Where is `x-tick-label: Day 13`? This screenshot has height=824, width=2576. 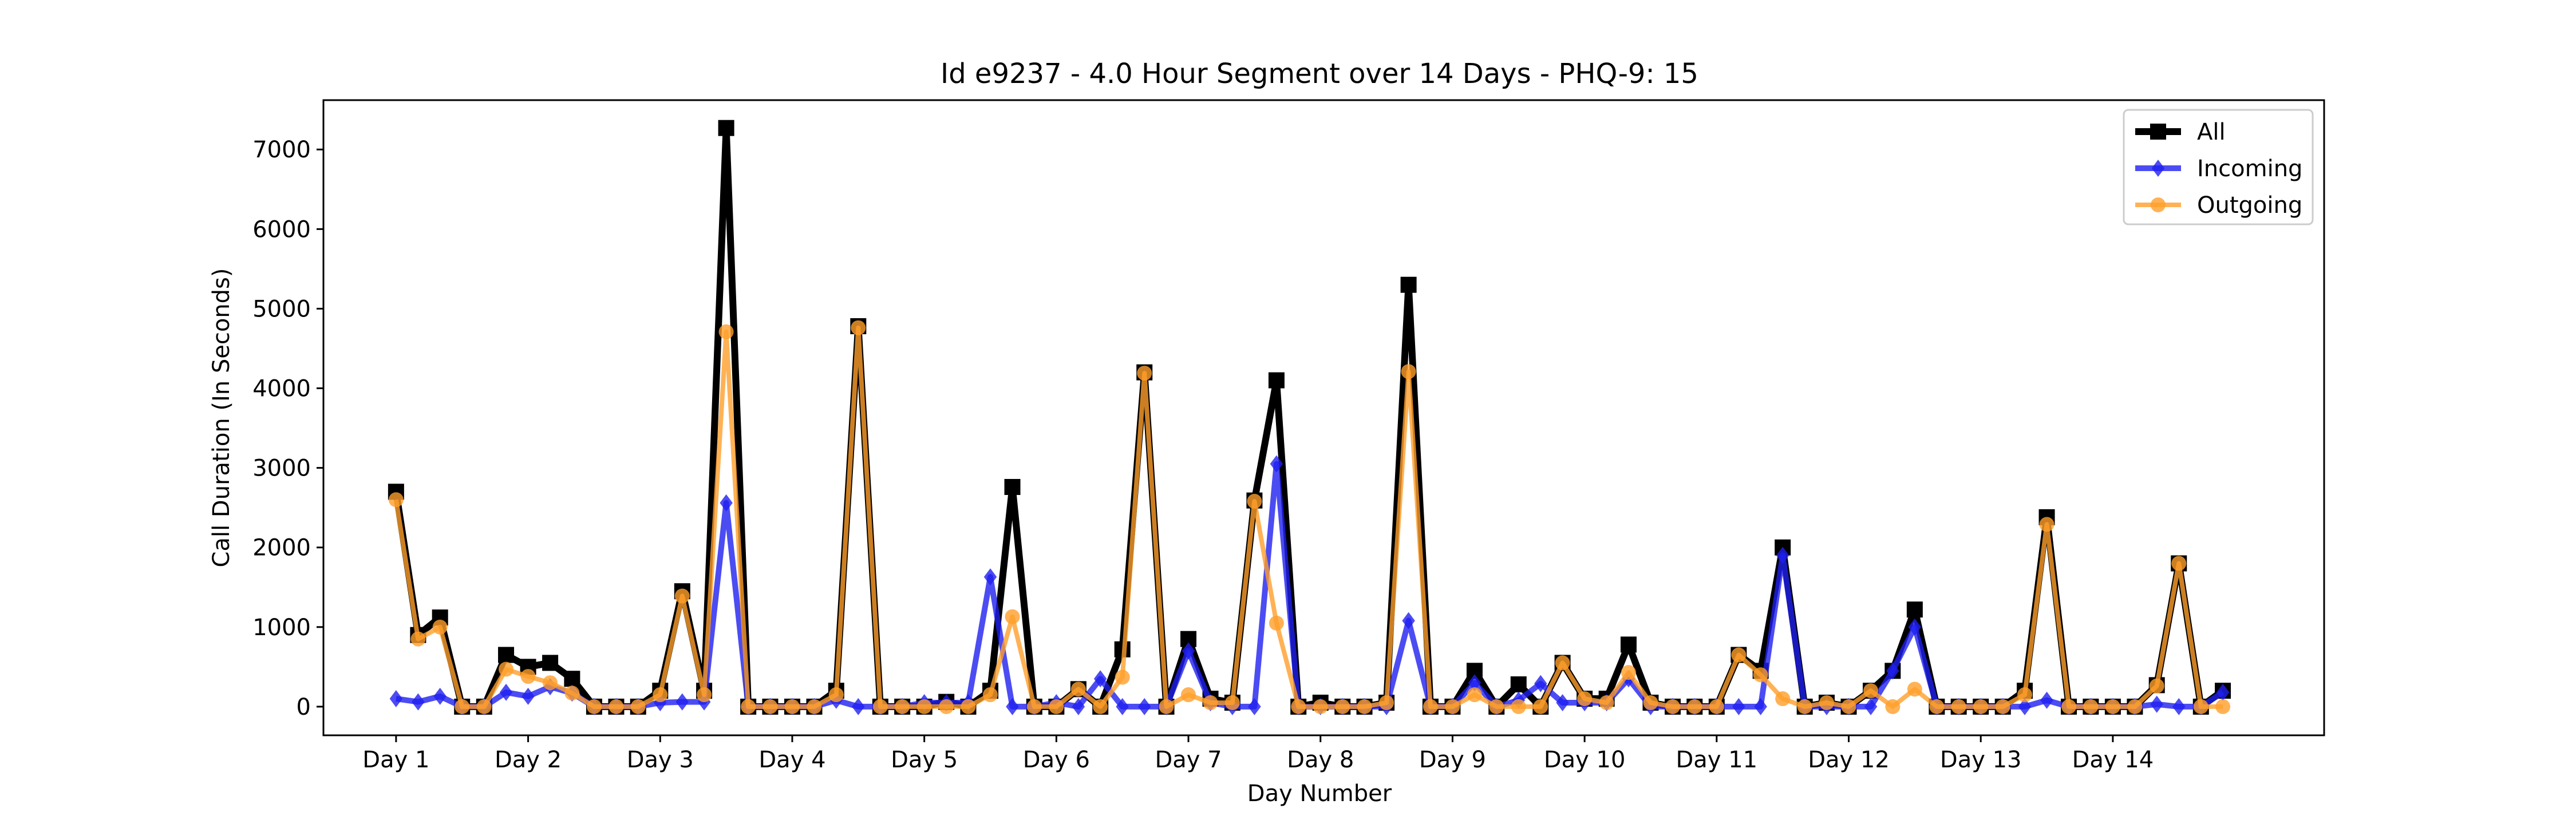 x-tick-label: Day 13 is located at coordinates (1981, 760).